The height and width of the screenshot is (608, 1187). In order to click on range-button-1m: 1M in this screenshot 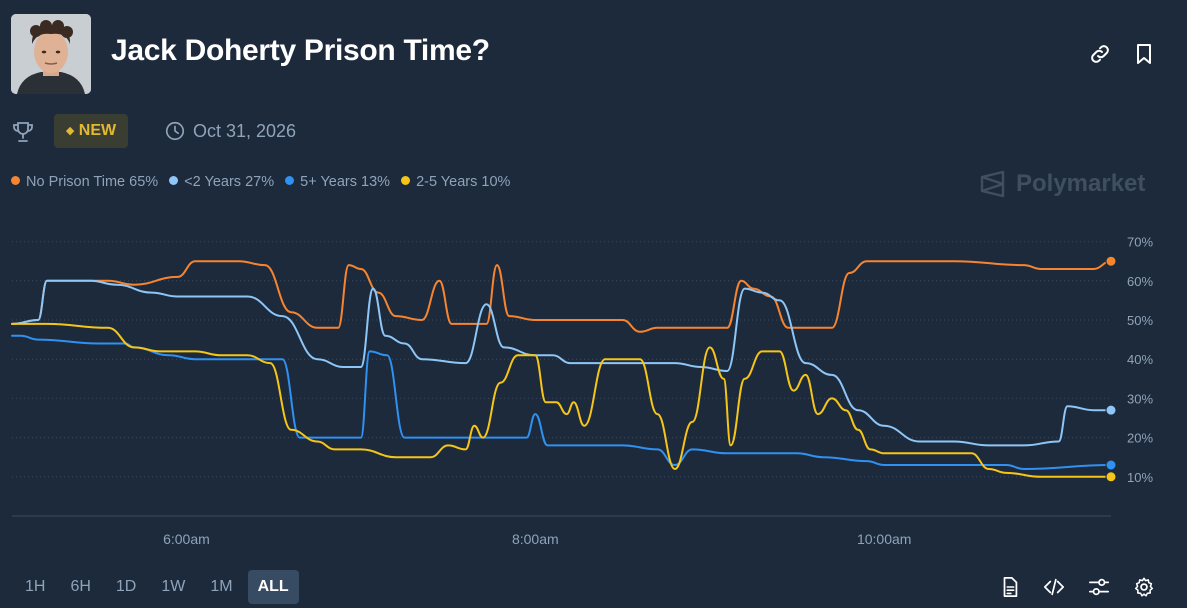, I will do `click(221, 586)`.